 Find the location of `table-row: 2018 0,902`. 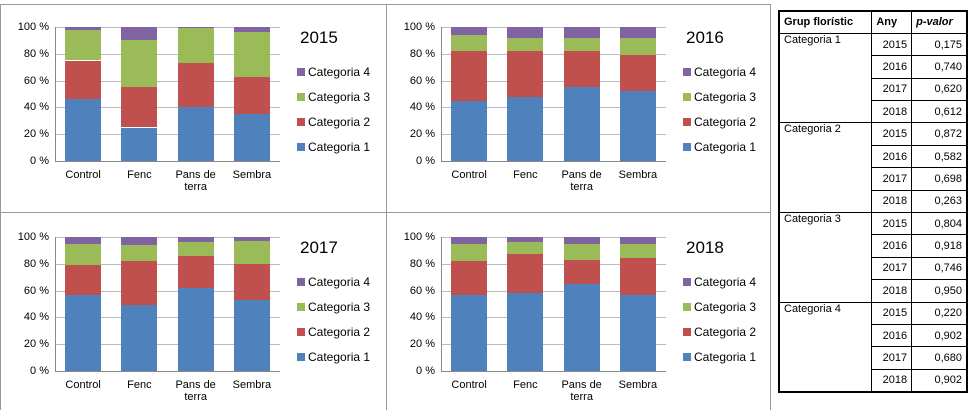

table-row: 2018 0,902 is located at coordinates (873, 380).